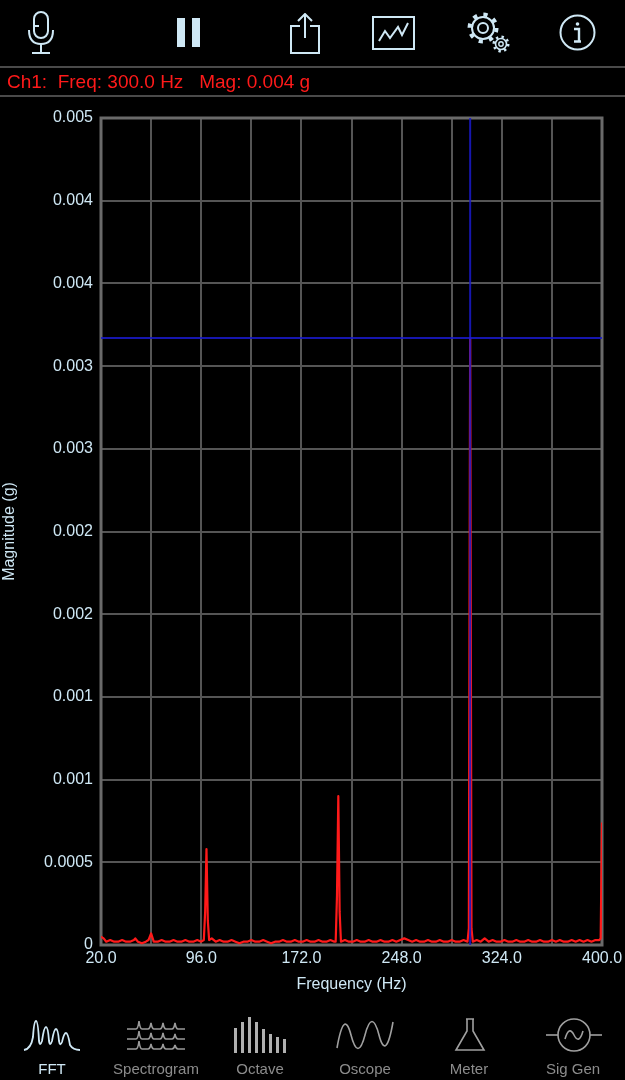 The height and width of the screenshot is (1080, 625). What do you see at coordinates (52, 1069) in the screenshot?
I see `text: FFT` at bounding box center [52, 1069].